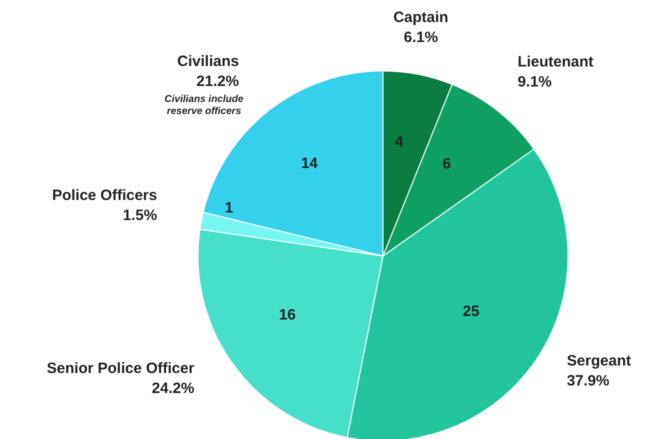  I want to click on data-label: 6.1%, so click(421, 37).